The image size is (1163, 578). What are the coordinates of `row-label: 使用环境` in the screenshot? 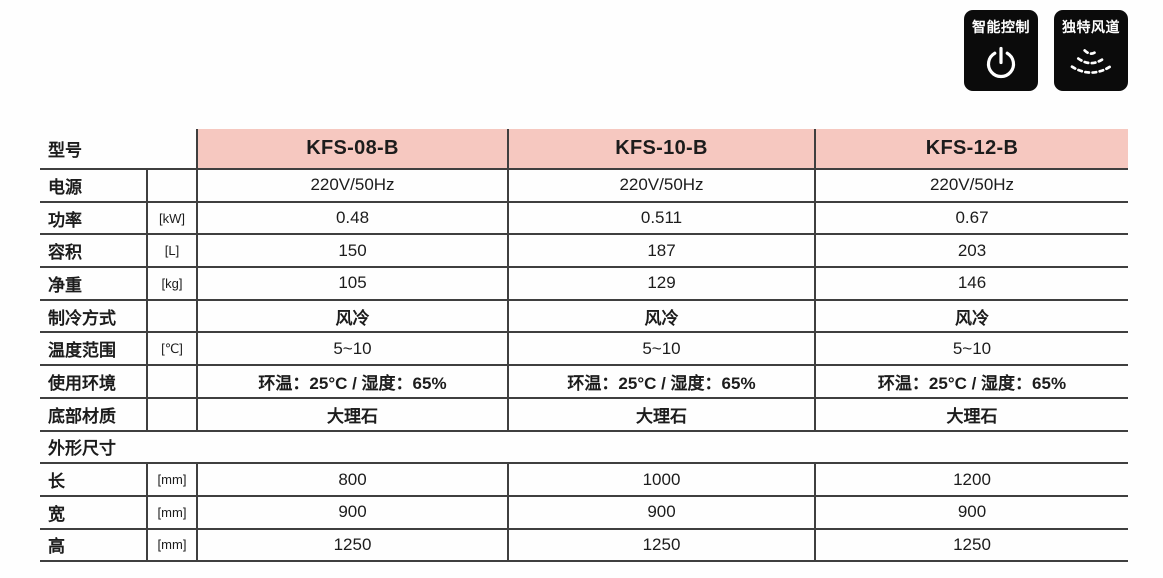 It's located at (94, 381).